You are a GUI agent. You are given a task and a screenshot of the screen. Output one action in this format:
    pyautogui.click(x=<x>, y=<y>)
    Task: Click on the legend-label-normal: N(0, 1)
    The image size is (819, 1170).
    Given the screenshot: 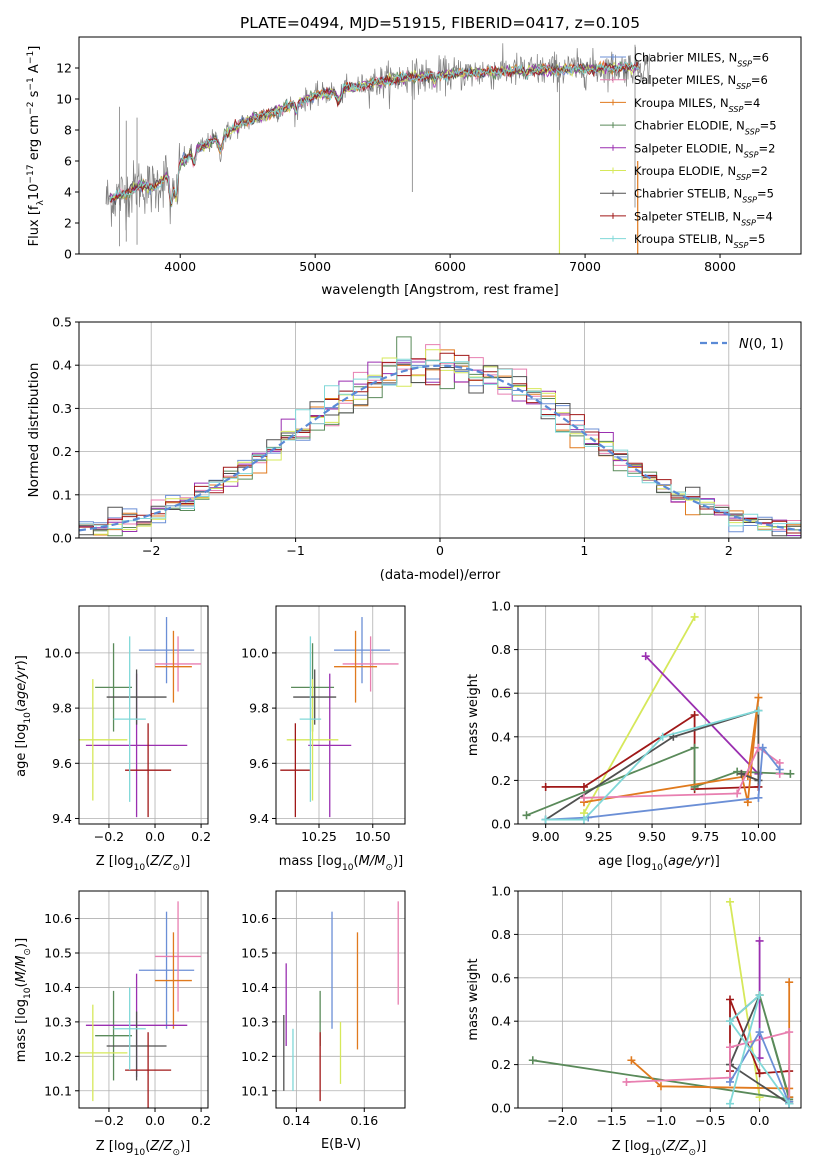 What is the action you would take?
    pyautogui.click(x=761, y=344)
    